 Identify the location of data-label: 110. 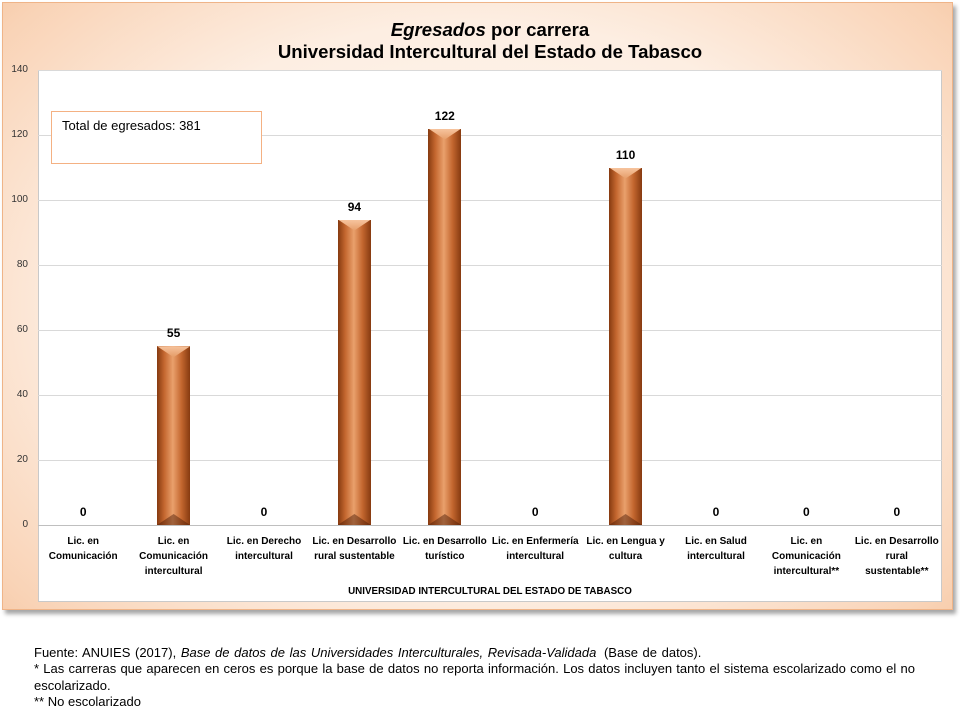
(625, 154).